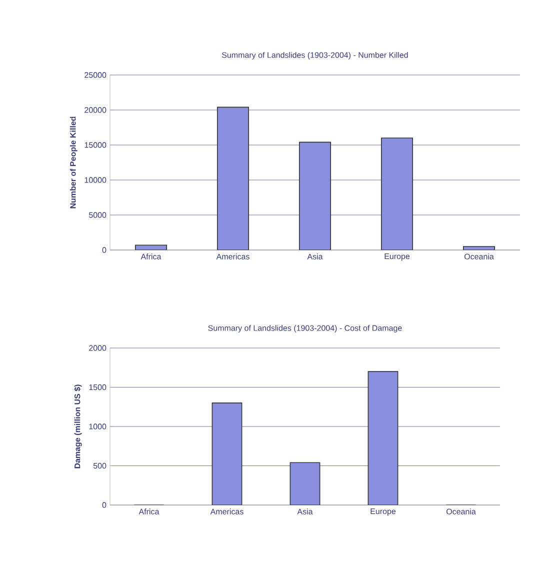  I want to click on y-tick-label: 15000, so click(95, 145).